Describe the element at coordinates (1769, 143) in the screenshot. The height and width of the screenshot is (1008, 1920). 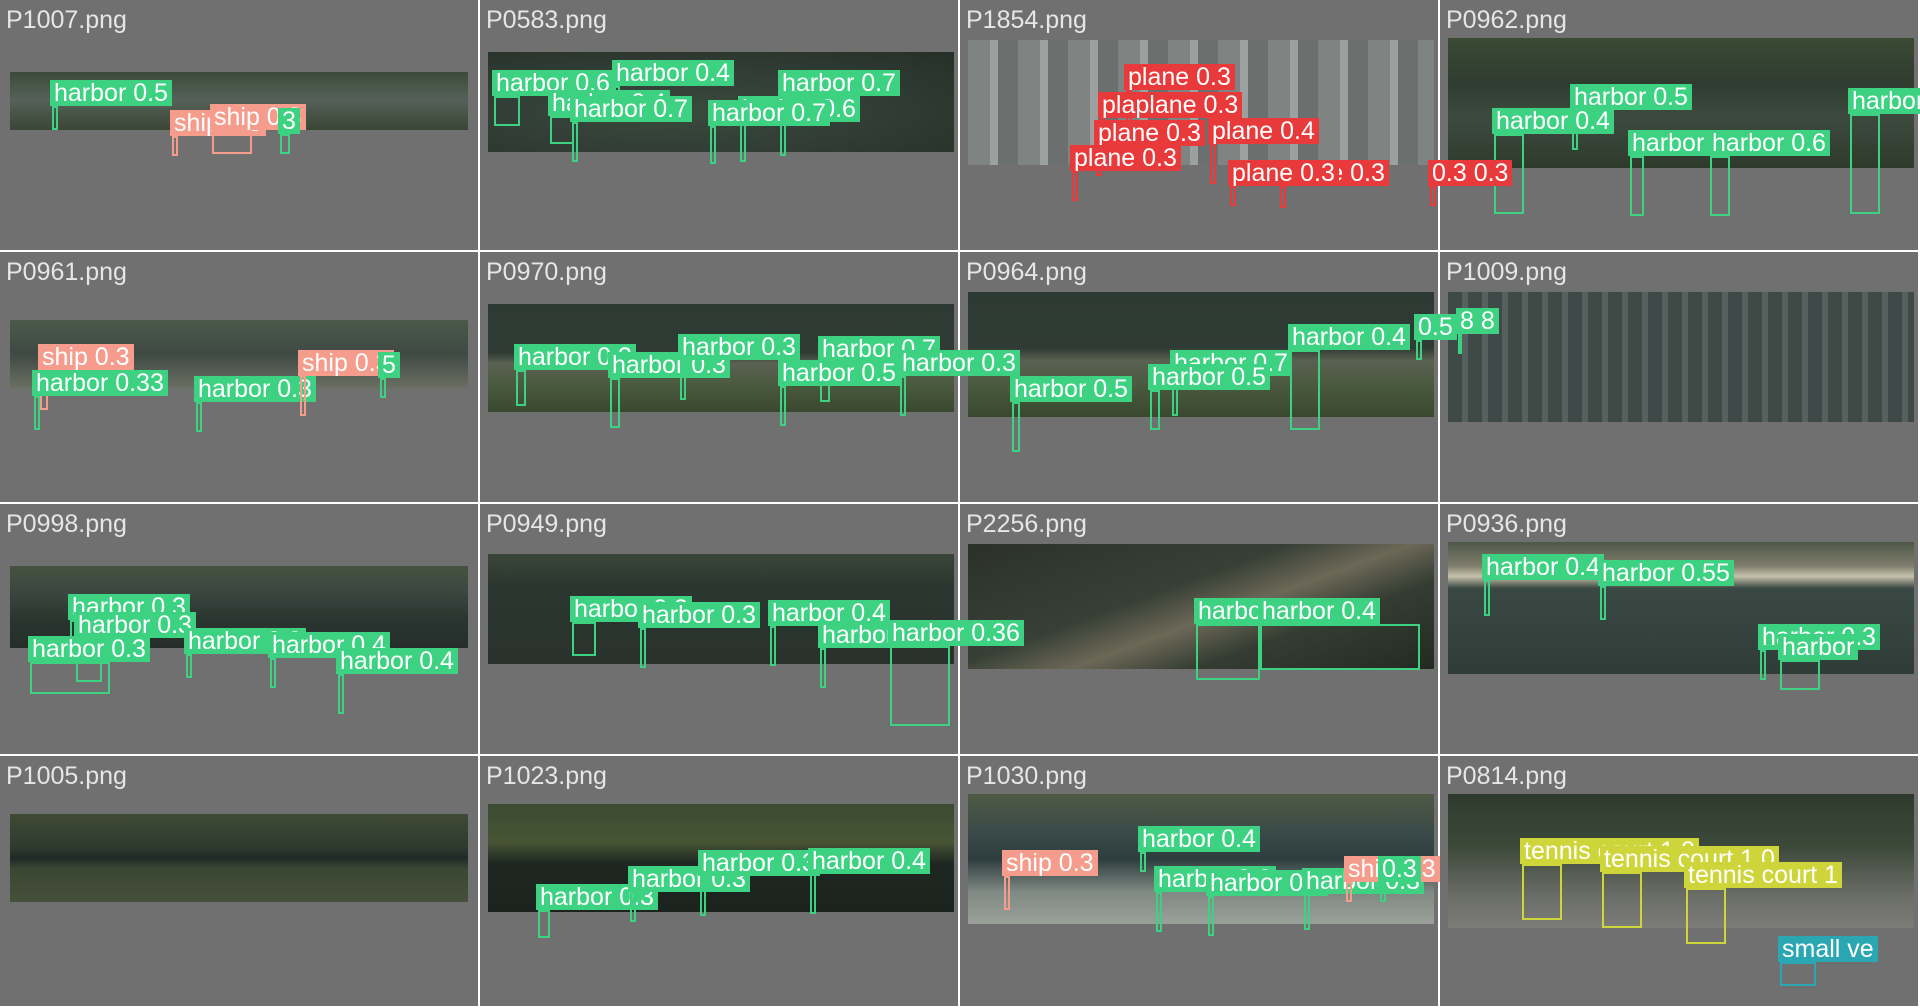
I see `detection-label: harbor 0.6` at that location.